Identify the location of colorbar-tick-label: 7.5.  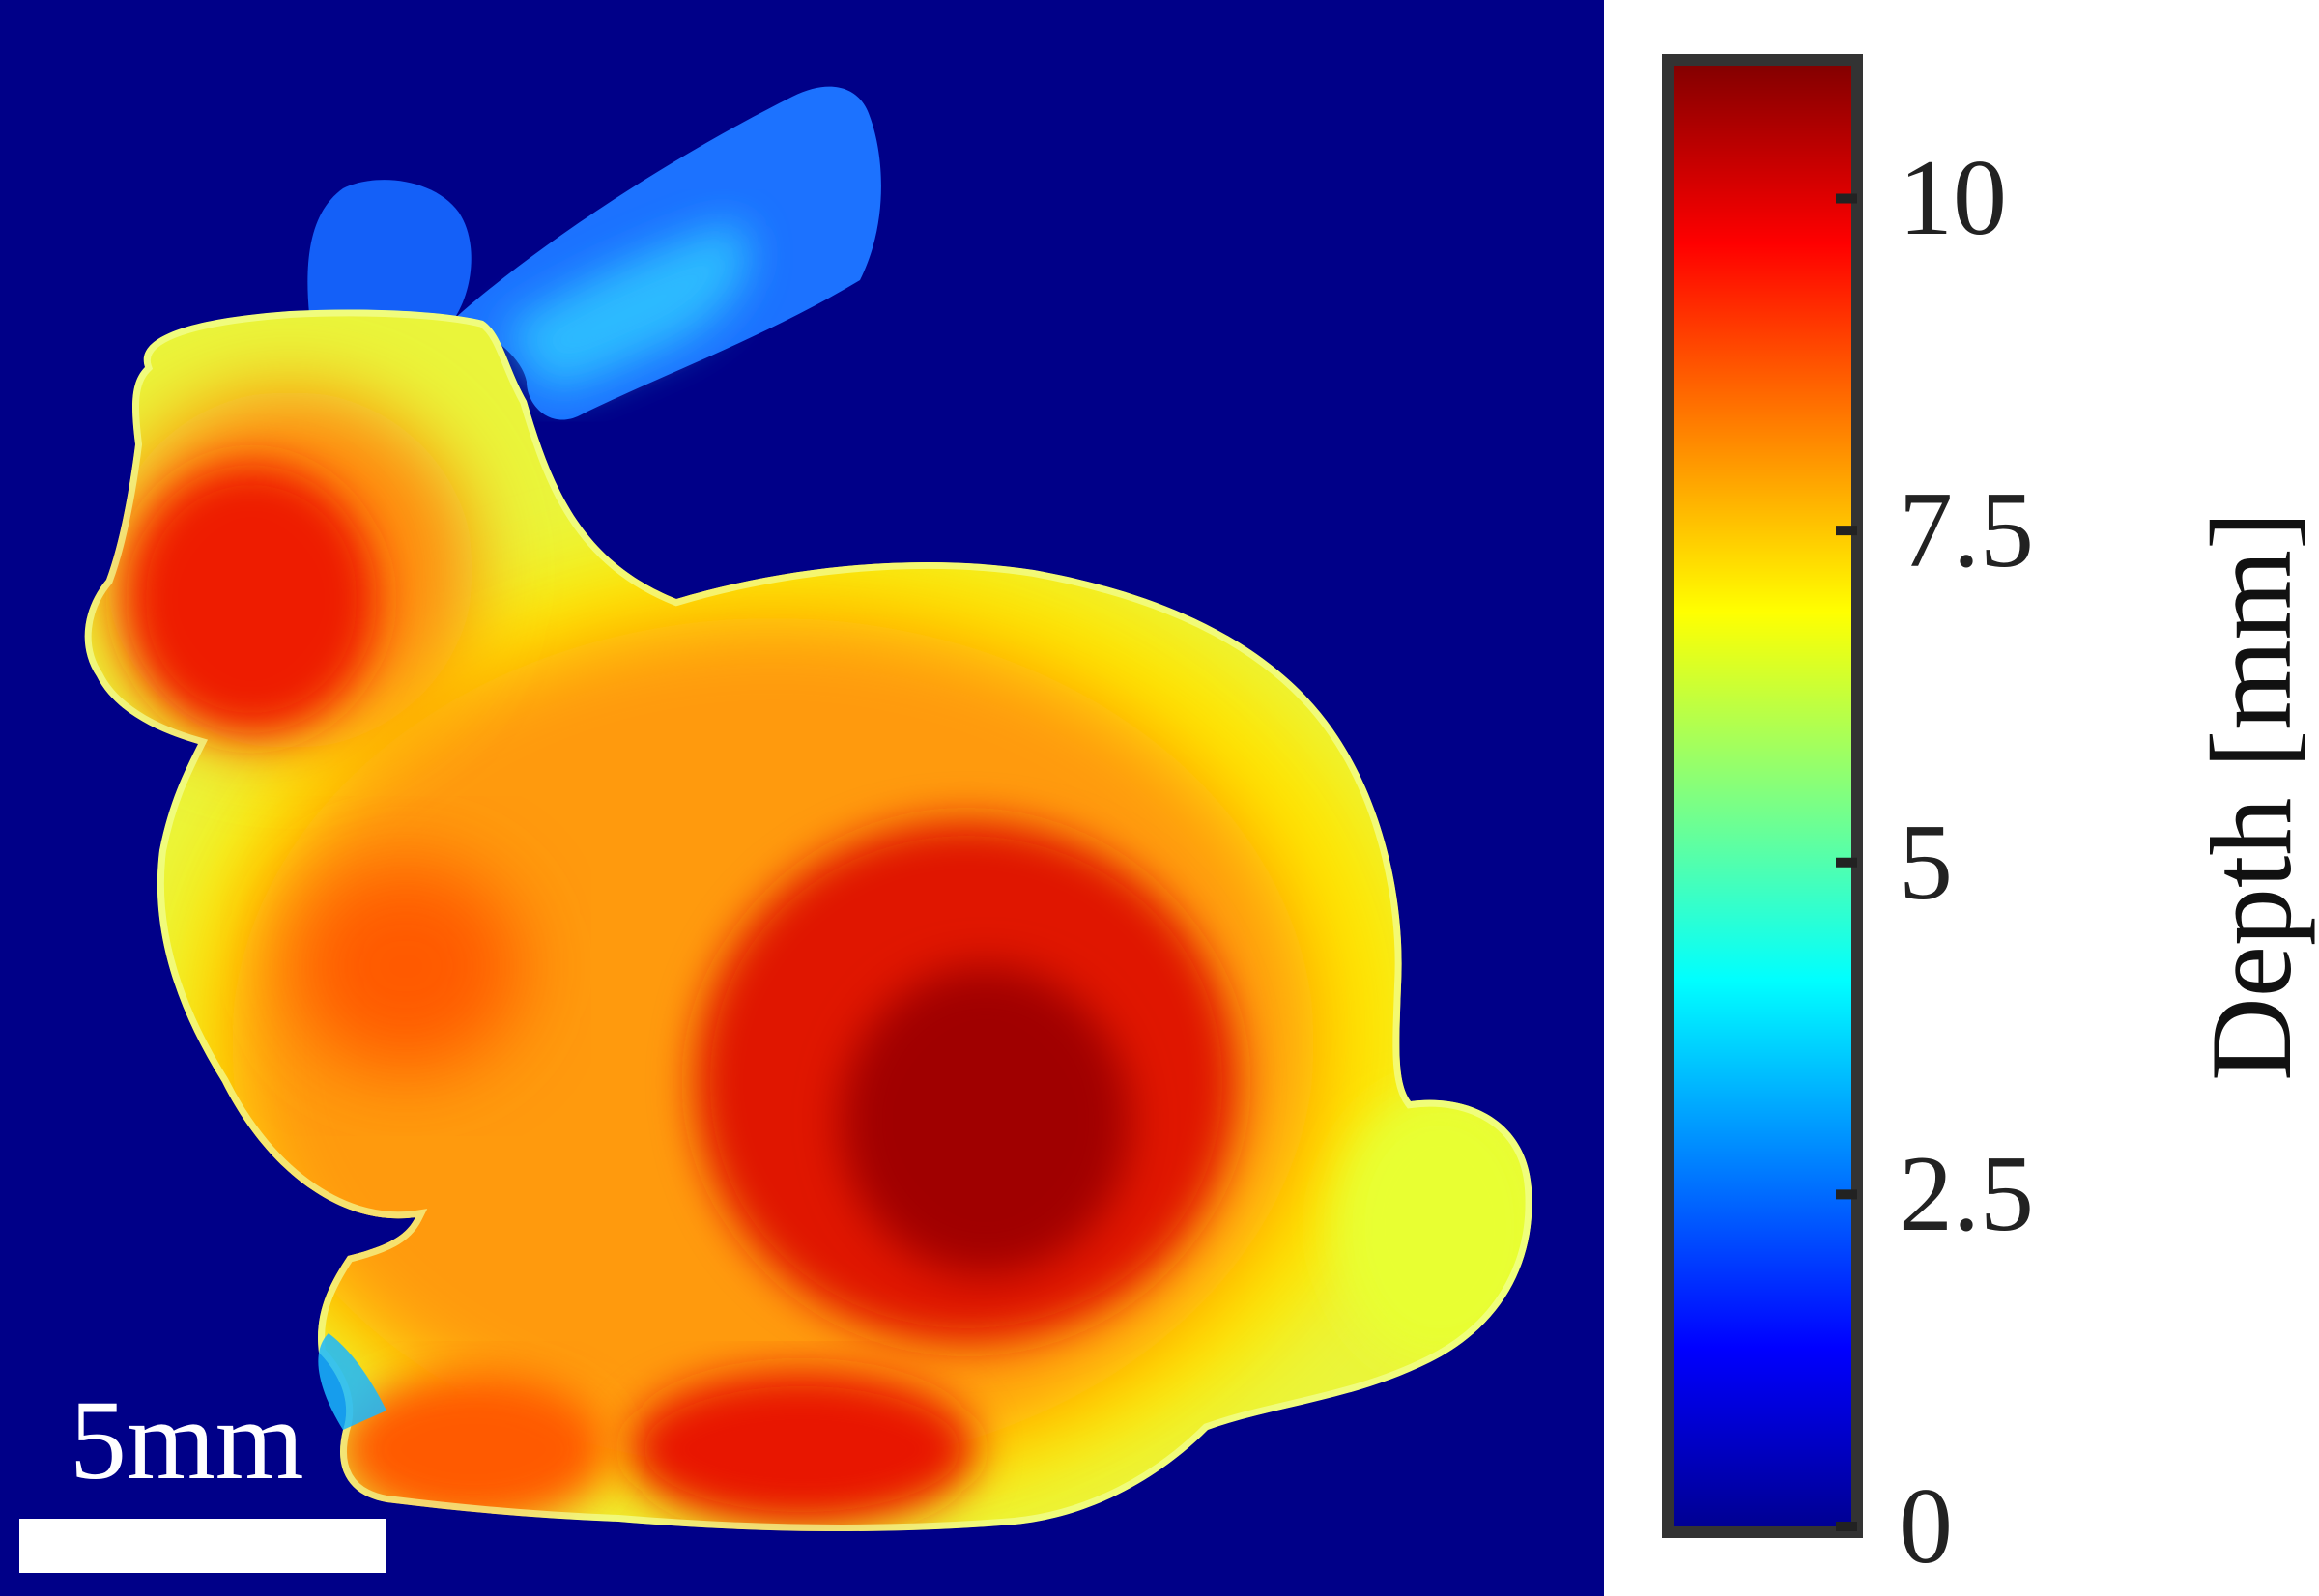
(1967, 530).